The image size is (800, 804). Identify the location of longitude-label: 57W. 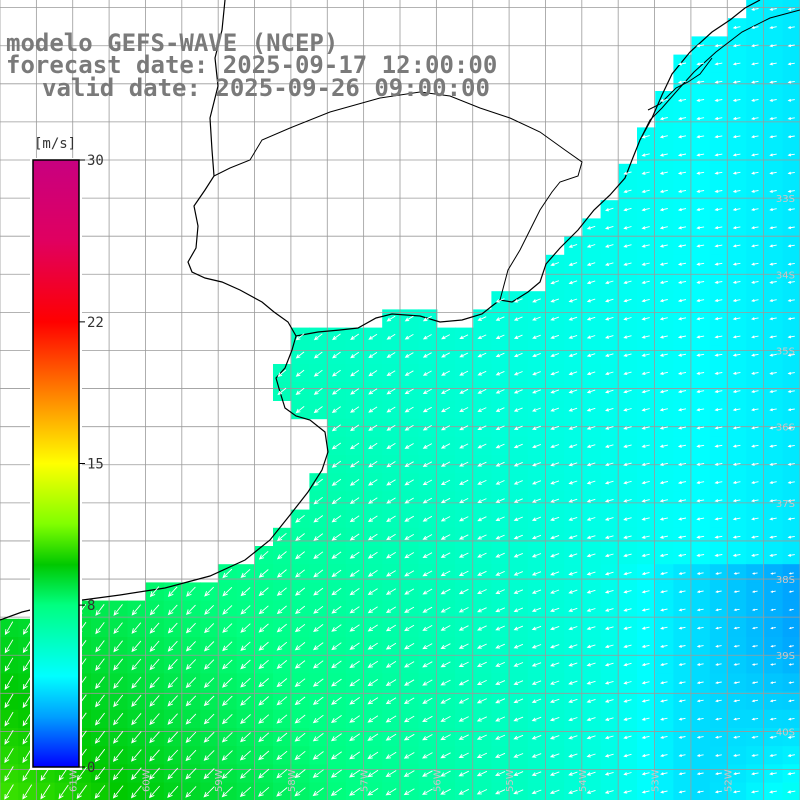
(365, 780).